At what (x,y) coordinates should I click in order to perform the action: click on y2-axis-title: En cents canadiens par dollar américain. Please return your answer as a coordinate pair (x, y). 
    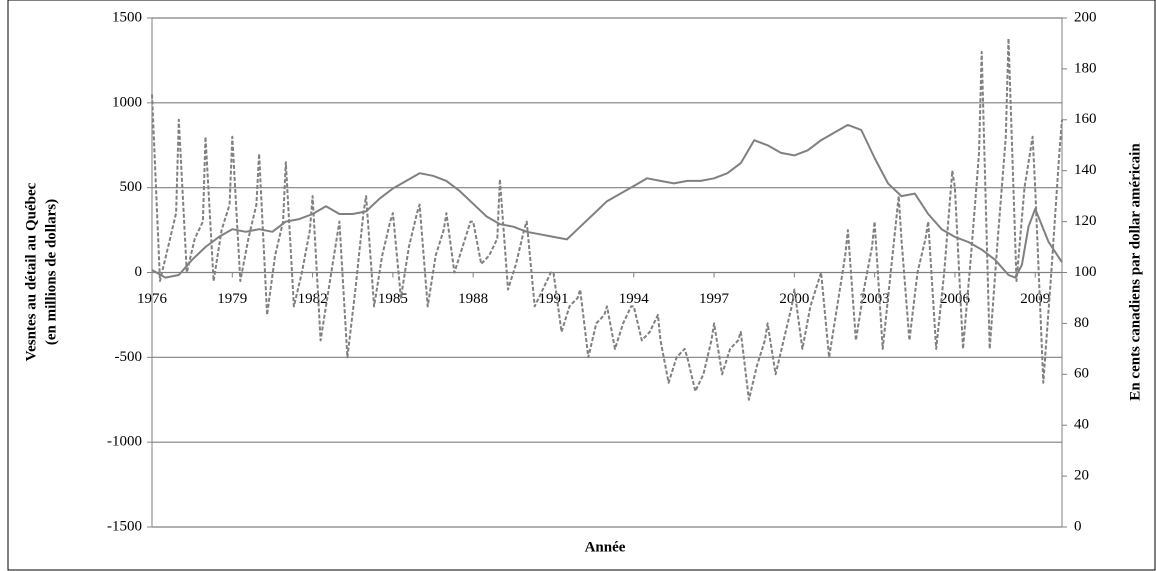
    Looking at the image, I should click on (1135, 272).